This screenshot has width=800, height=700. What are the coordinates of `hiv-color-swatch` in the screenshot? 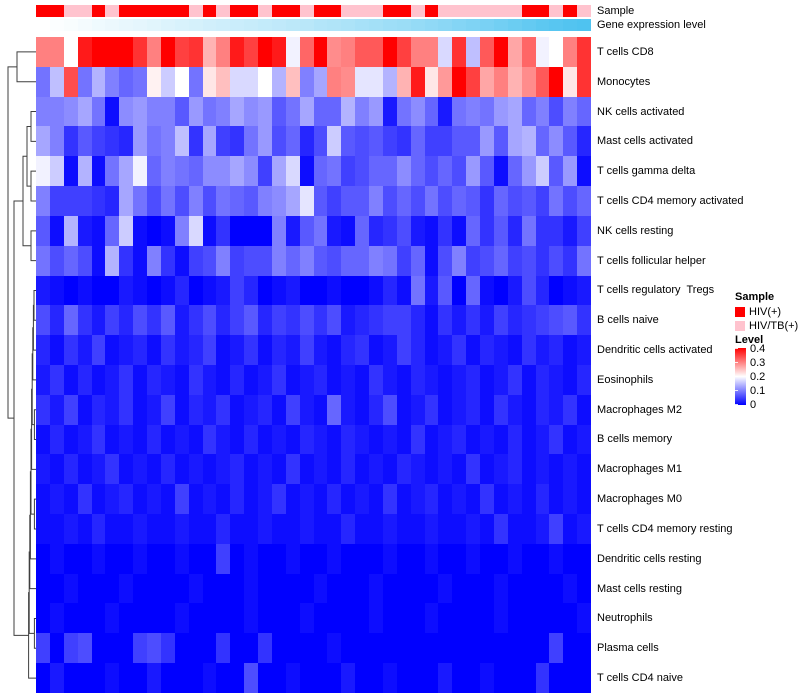 It's located at (740, 312).